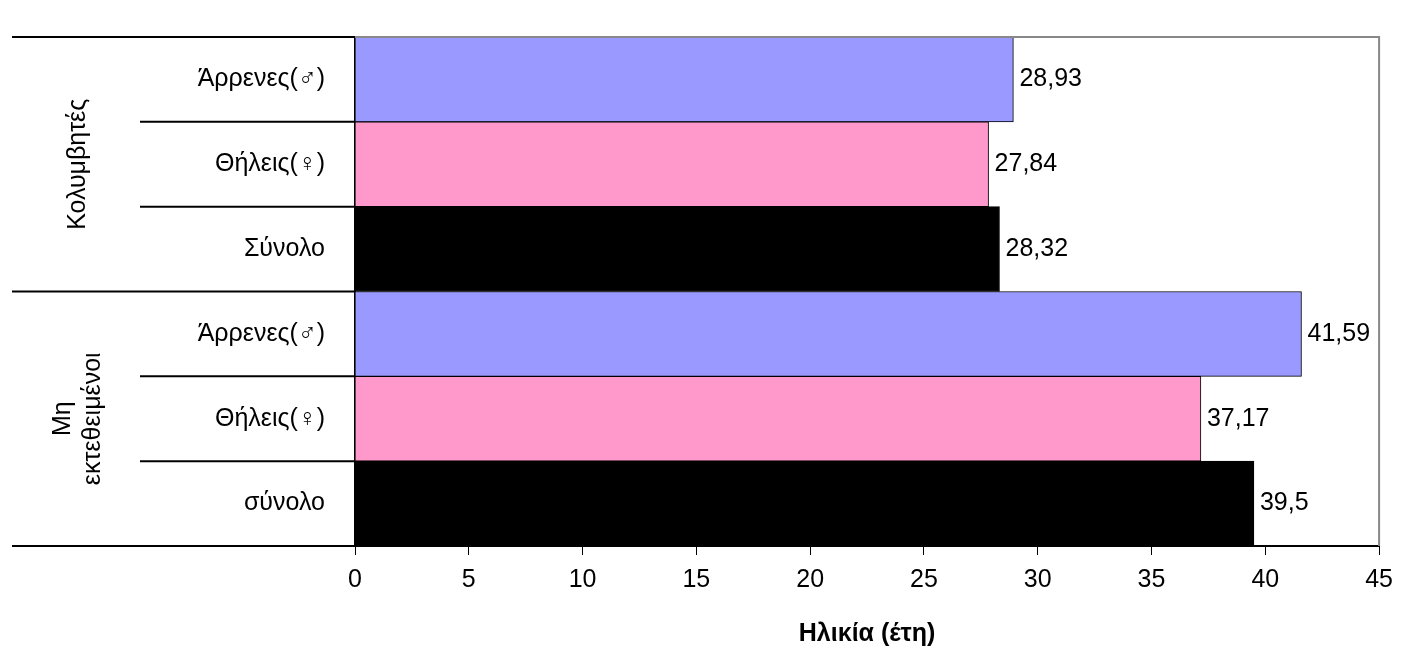 The image size is (1403, 659). Describe the element at coordinates (1339, 331) in the screenshot. I see `data-label: 41,59` at that location.